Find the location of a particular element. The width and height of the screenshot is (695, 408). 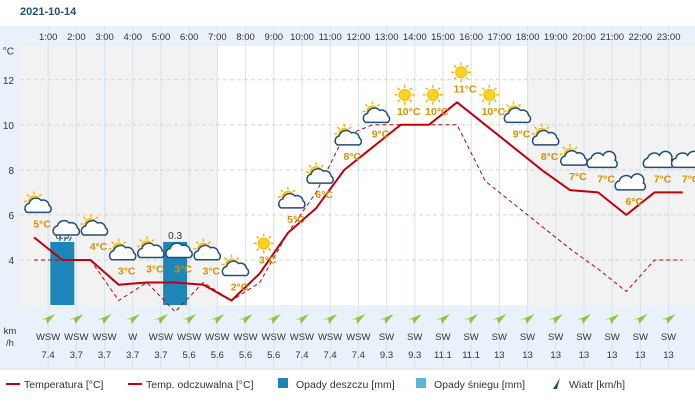

wind-unit-label: km is located at coordinates (10, 331).